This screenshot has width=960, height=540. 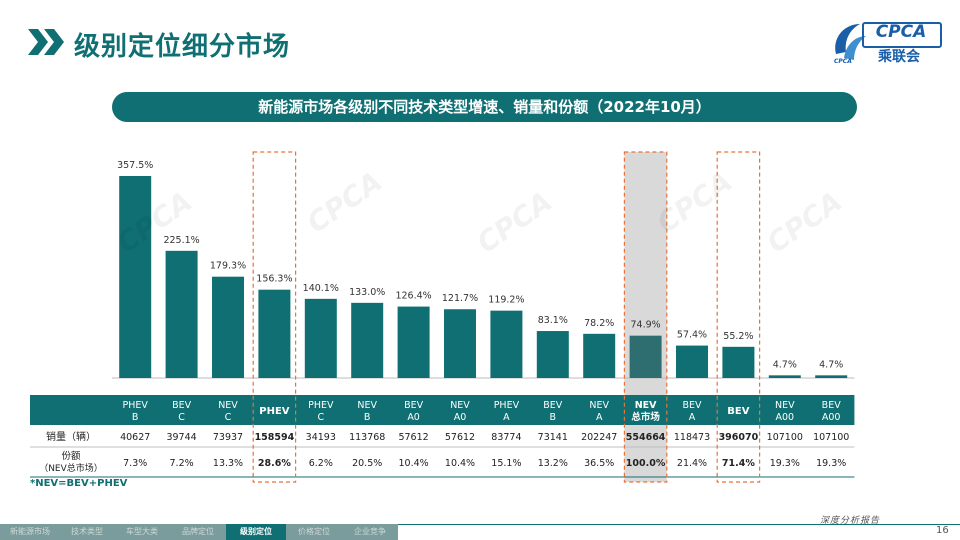 I want to click on table-header-line2-10: A, so click(x=599, y=417).